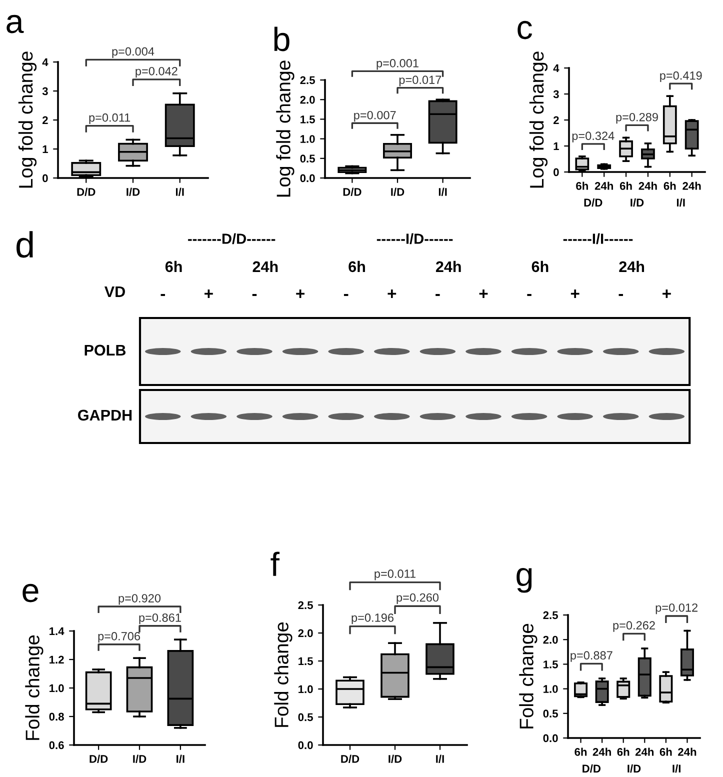 This screenshot has width=723, height=777. I want to click on text: p=0.861, so click(160, 618).